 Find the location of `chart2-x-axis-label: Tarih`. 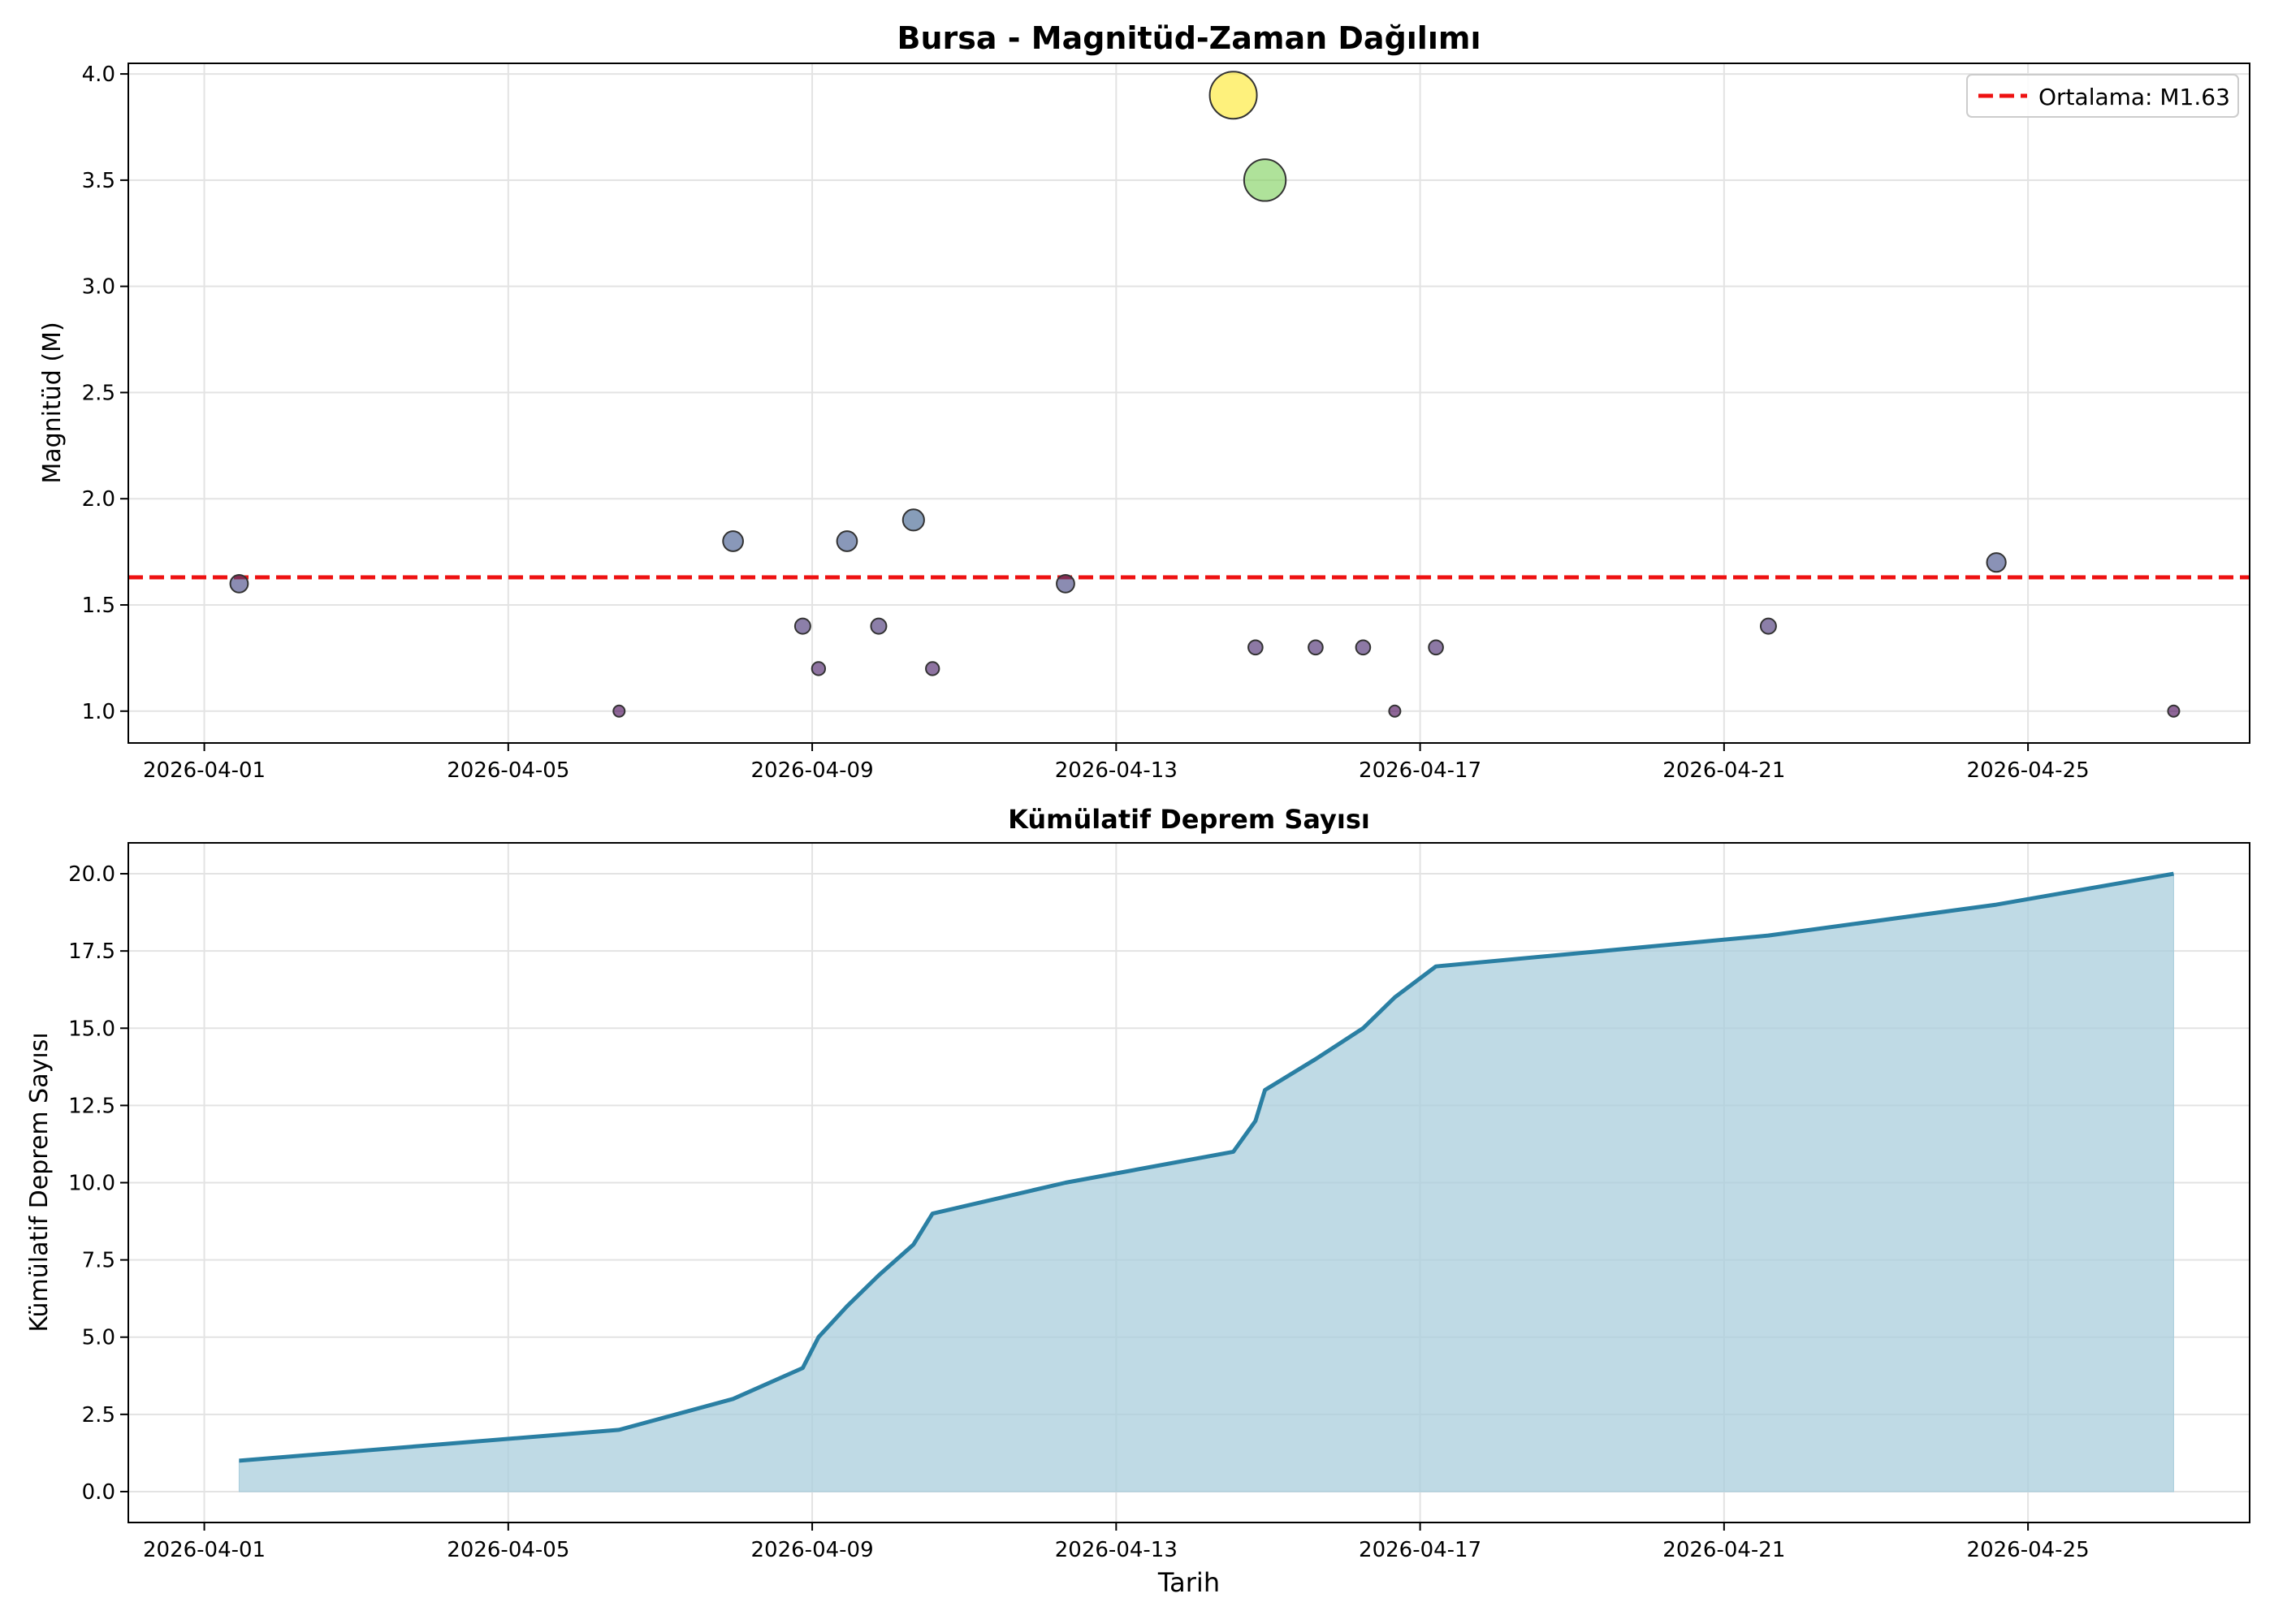

chart2-x-axis-label: Tarih is located at coordinates (1188, 1583).